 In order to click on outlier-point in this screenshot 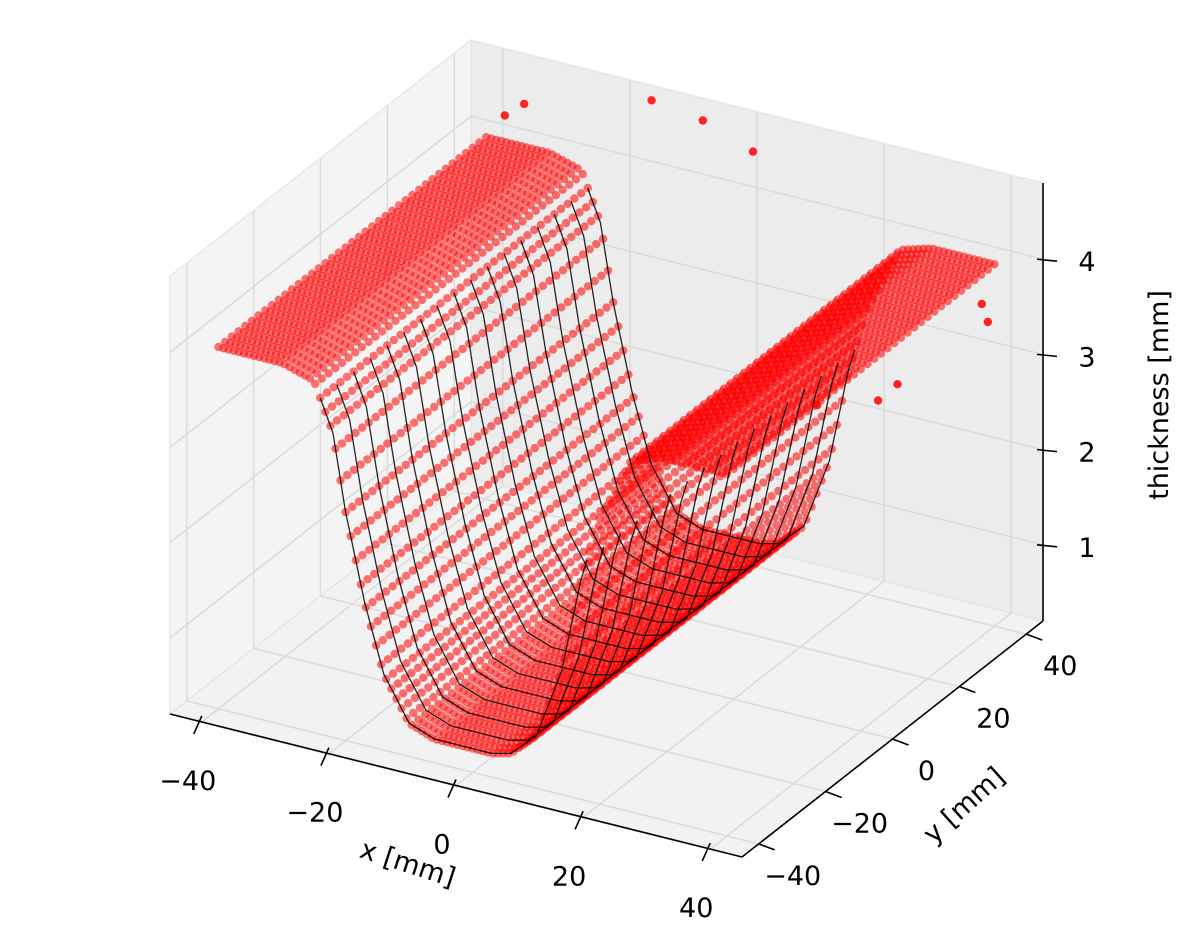, I will do `click(651, 100)`.